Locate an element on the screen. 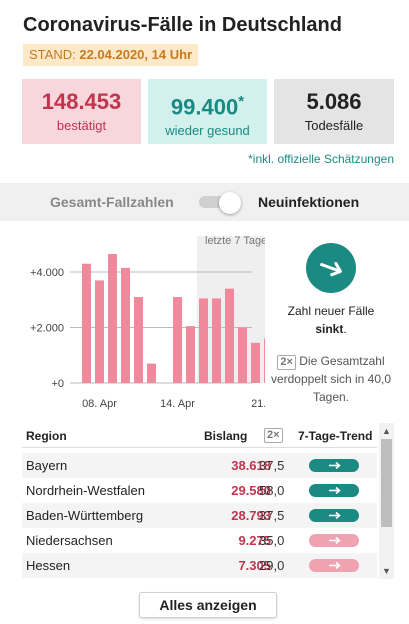  row-bislang: 38.618 is located at coordinates (251, 465).